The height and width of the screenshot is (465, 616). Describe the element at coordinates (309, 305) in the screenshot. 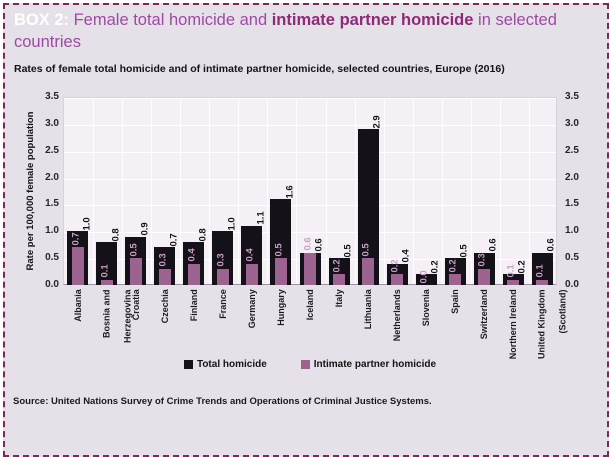

I see `x-axis-category-label: Iceland` at that location.